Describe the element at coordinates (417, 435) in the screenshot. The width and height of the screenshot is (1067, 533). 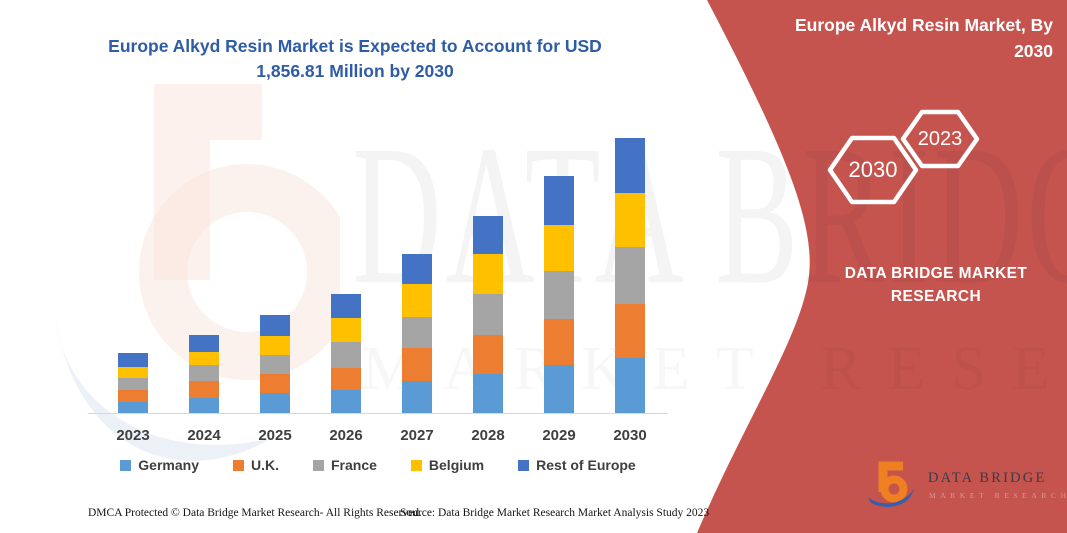
I see `x-axis-label-2027: 2027` at that location.